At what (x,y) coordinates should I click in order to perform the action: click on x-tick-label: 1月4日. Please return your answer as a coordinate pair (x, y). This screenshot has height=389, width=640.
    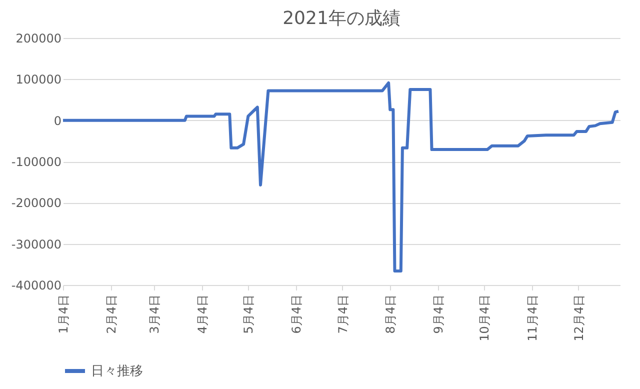
    Looking at the image, I should click on (63, 314).